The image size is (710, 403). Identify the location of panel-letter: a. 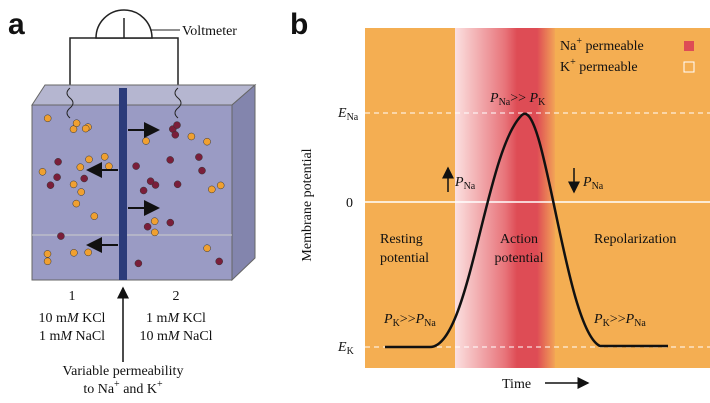
(16, 24).